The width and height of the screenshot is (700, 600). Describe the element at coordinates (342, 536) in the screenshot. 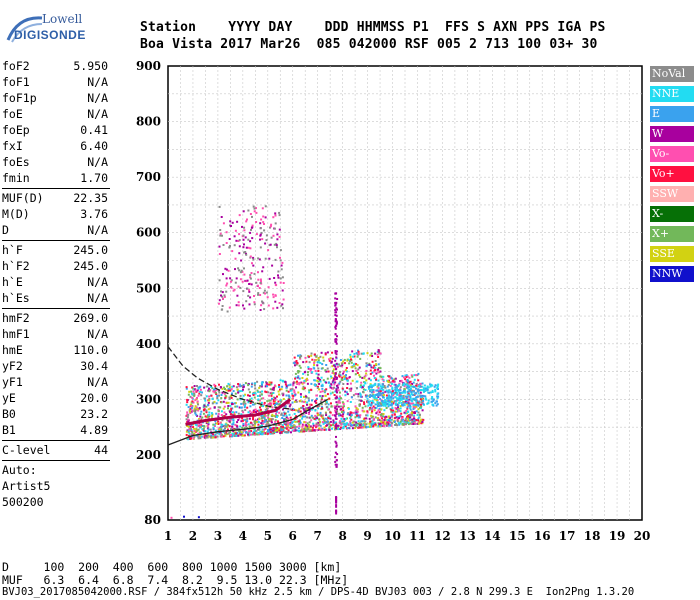

I see `x-tick-label: 8` at that location.